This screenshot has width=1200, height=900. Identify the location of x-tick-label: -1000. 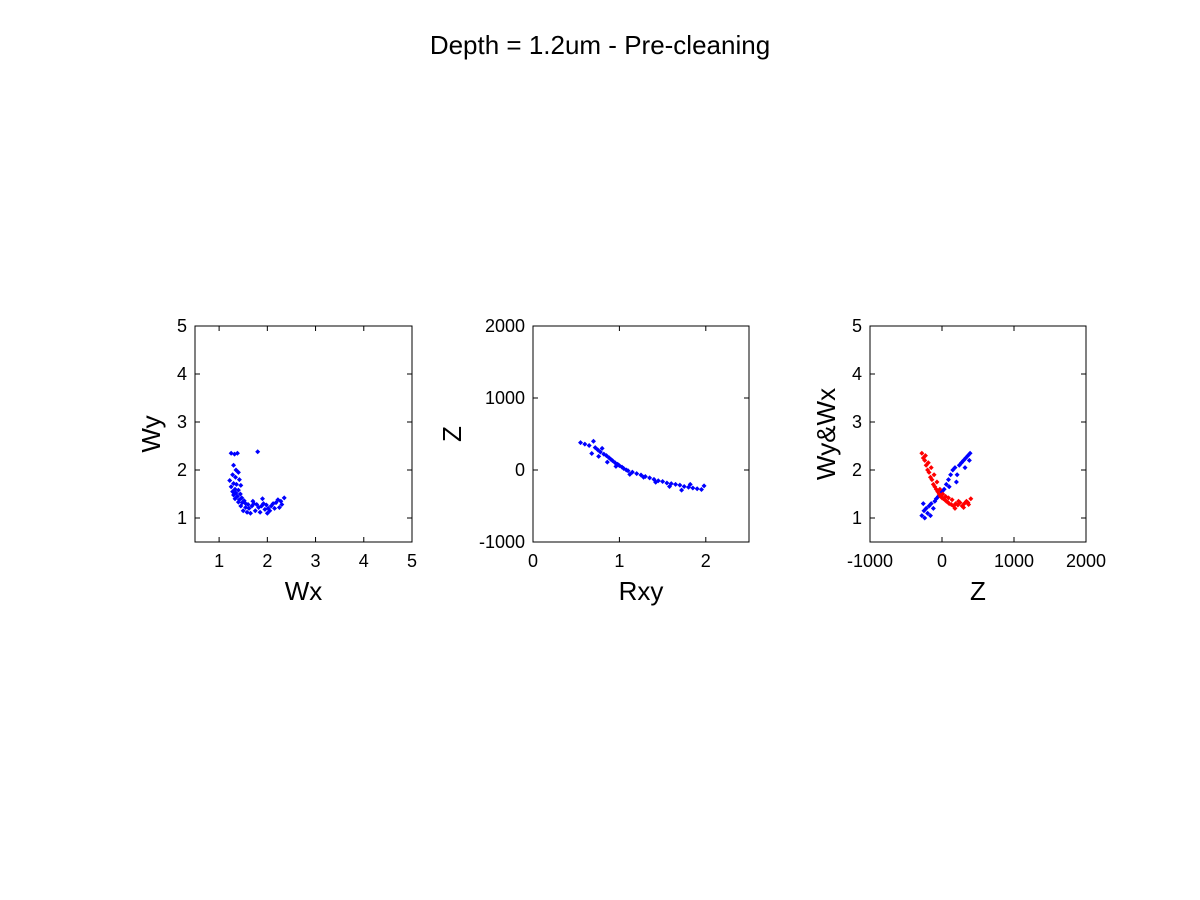
(870, 561).